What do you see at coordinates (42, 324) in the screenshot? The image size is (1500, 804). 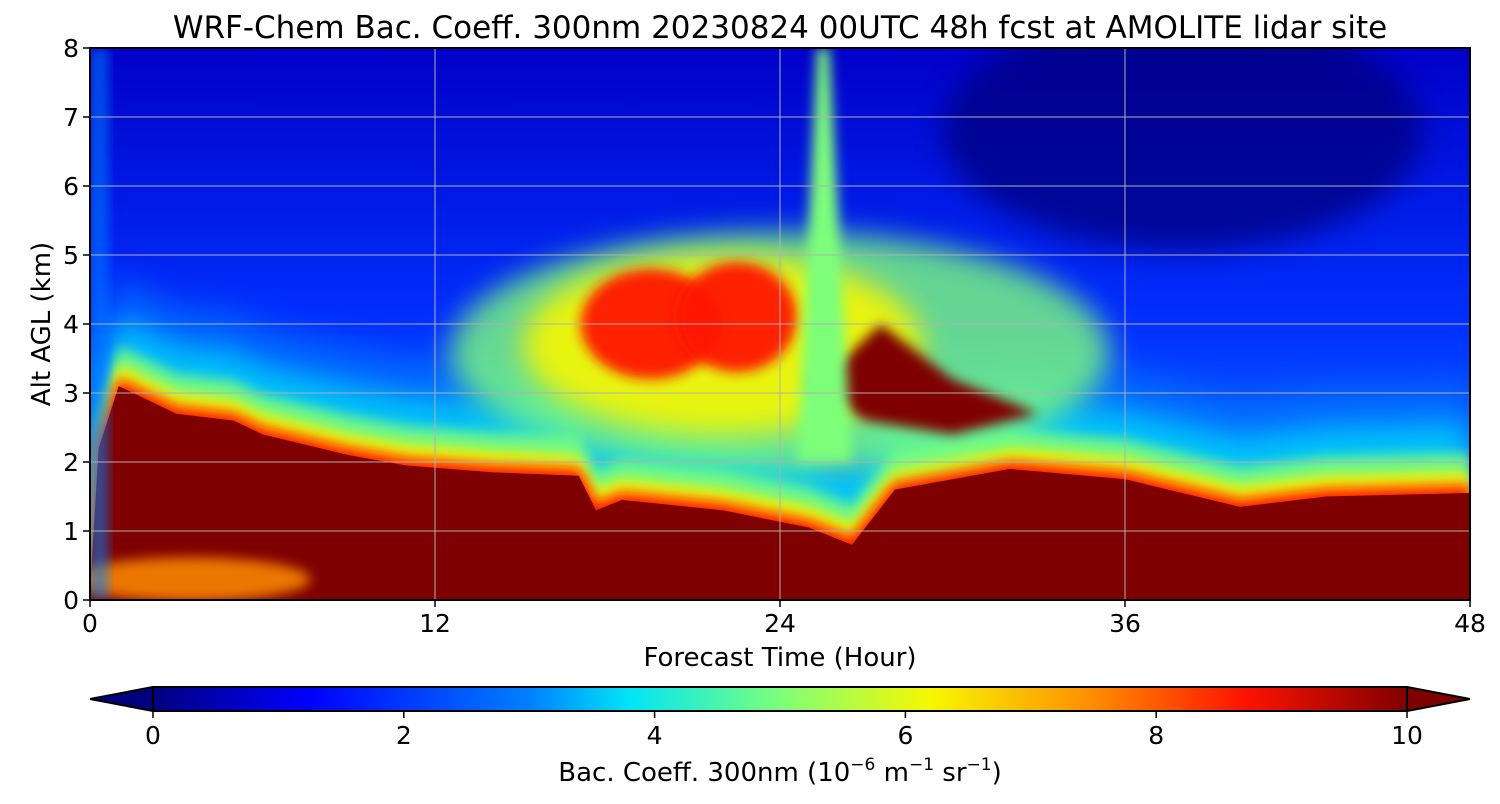 I see `y-axis-label: Alt AGL (km)` at bounding box center [42, 324].